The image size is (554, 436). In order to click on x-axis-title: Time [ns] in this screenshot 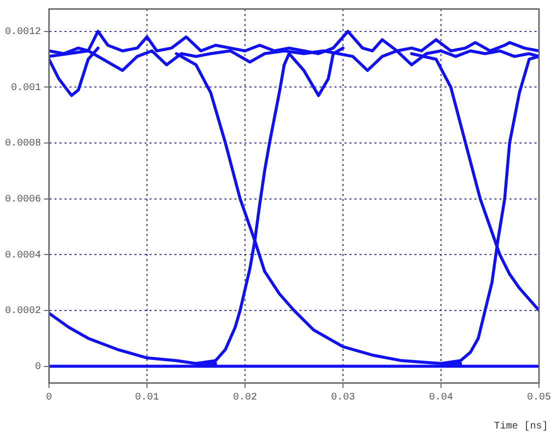, I will do `click(521, 426)`.